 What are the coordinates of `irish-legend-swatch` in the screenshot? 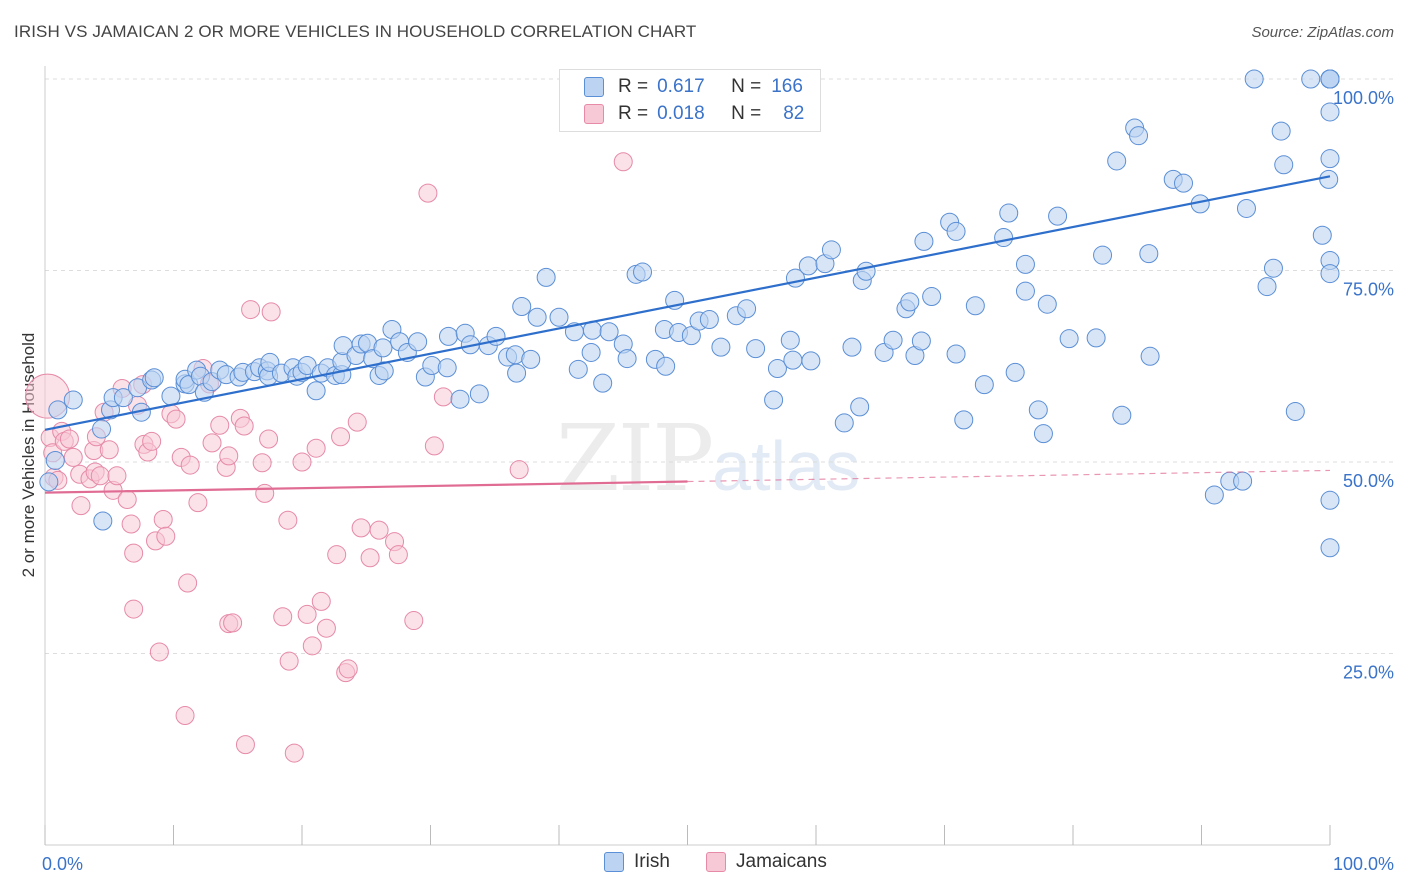 It's located at (614, 862).